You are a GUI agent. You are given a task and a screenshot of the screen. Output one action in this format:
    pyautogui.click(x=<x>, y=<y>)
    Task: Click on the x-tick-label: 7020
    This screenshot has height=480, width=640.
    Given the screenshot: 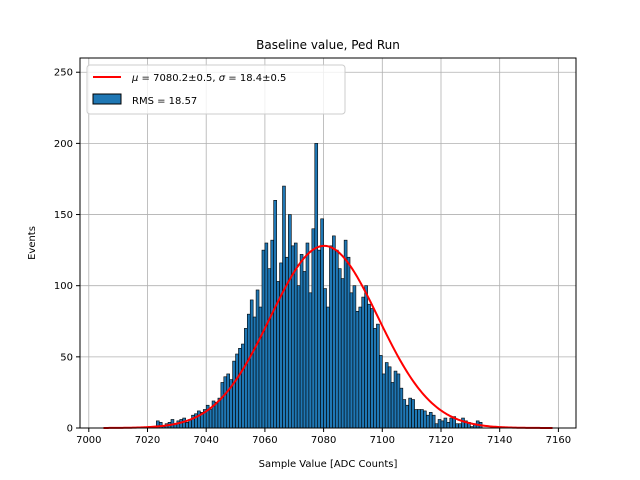 What is the action you would take?
    pyautogui.click(x=147, y=440)
    